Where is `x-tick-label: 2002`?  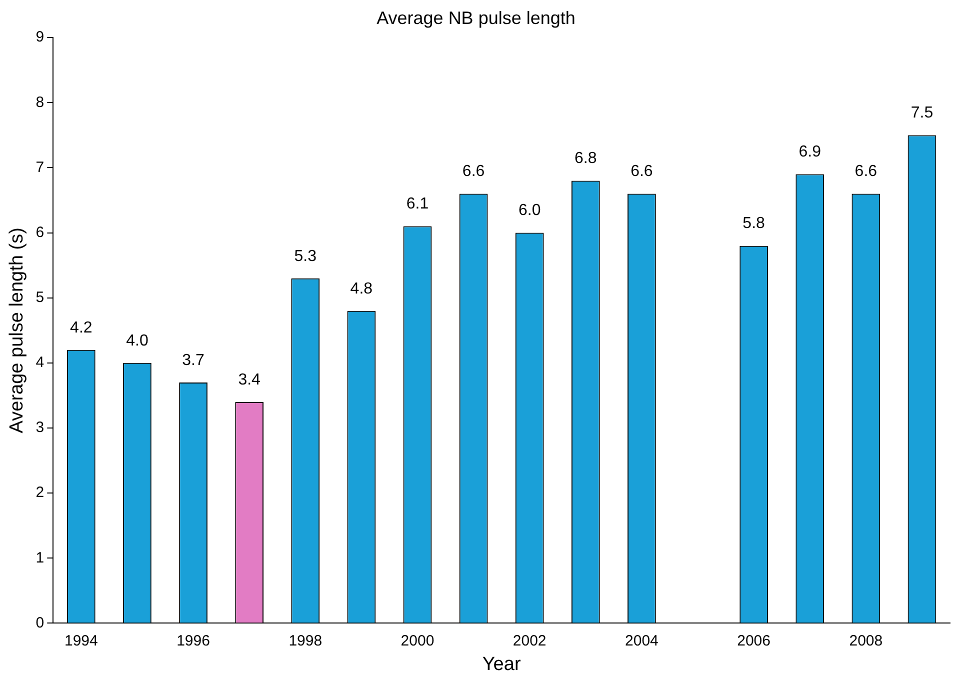
x-tick-label: 2002 is located at coordinates (529, 641).